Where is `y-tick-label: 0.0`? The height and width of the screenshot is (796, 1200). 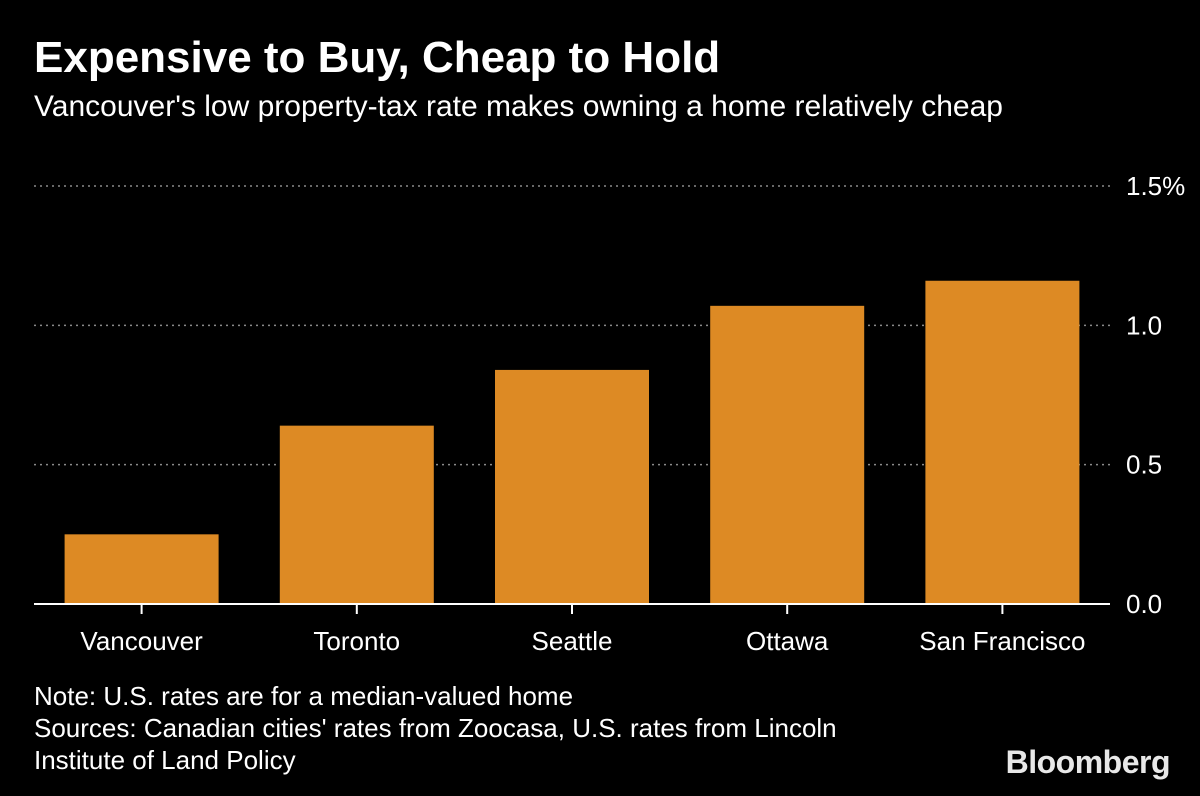 y-tick-label: 0.0 is located at coordinates (1144, 604).